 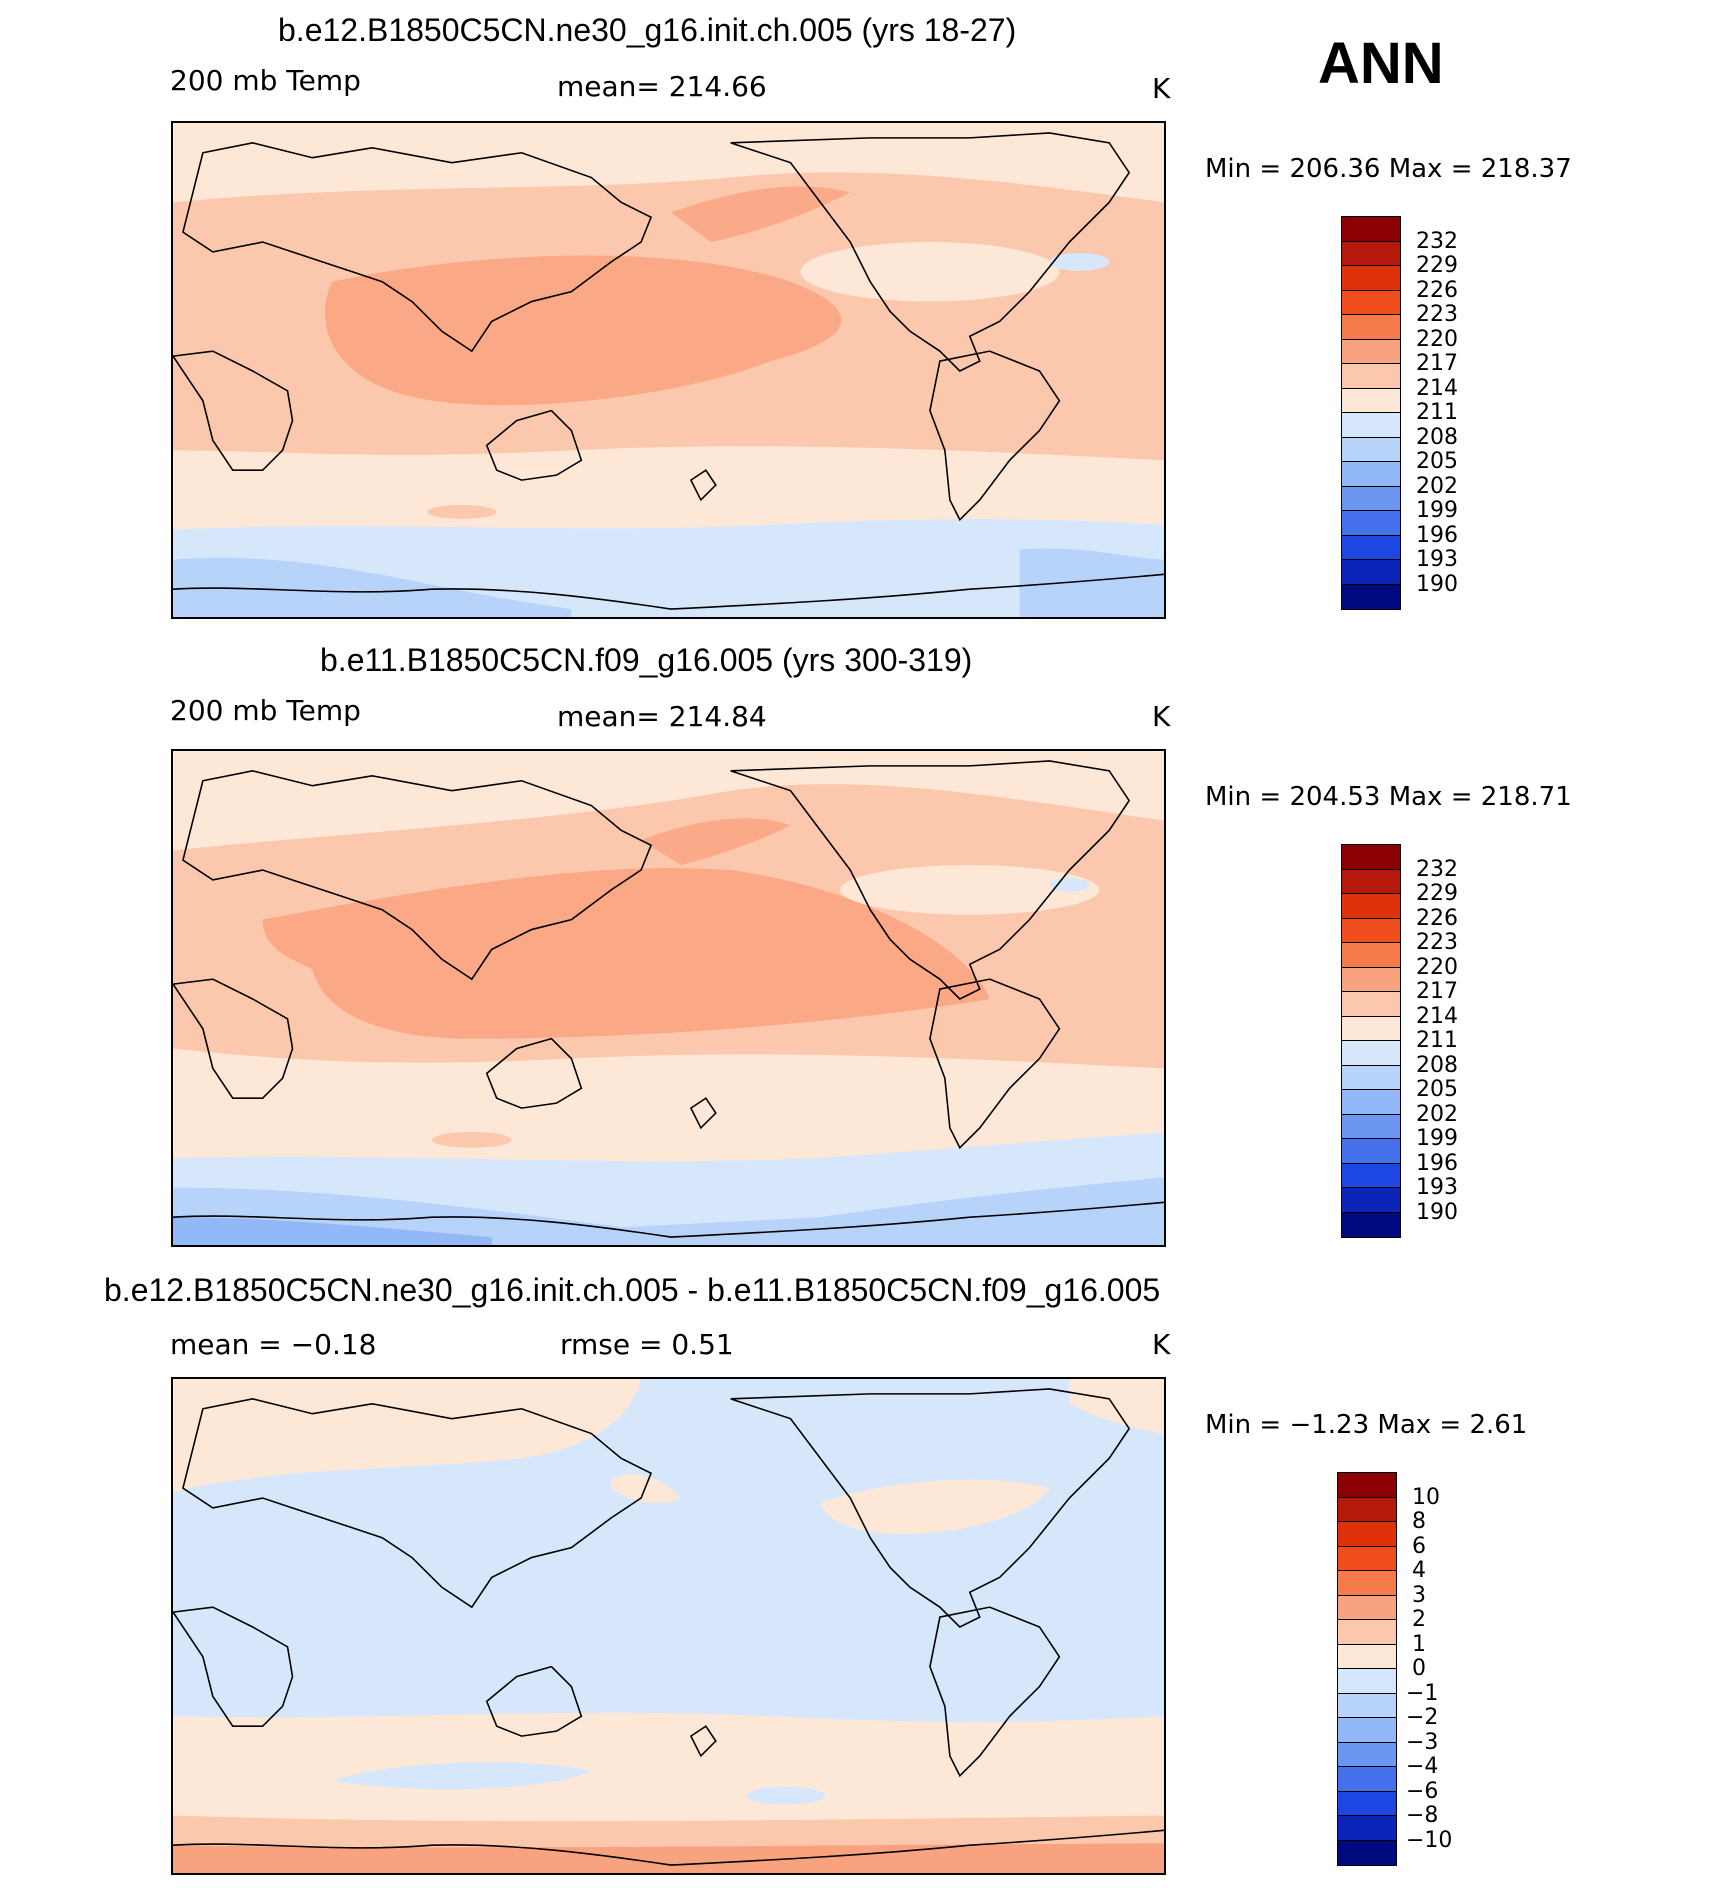 I want to click on panel2-colorbar-tick: 211, so click(x=1437, y=1040).